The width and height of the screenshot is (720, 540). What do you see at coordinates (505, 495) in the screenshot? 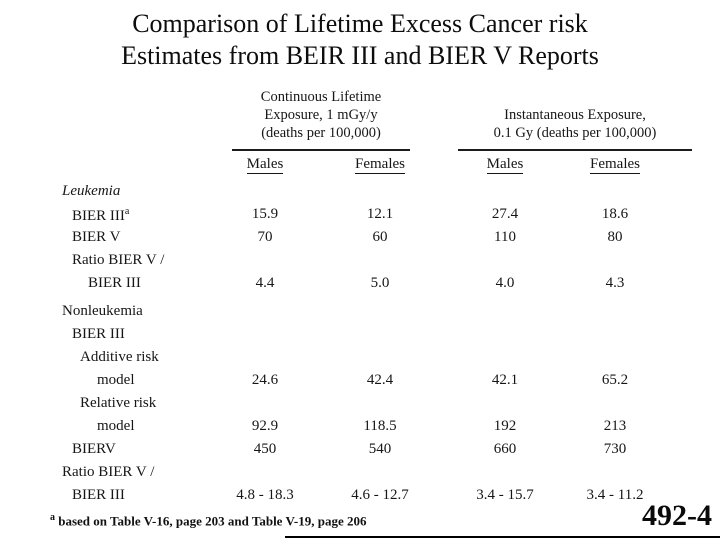
I see `cell-value: 3.4 - 15.7` at bounding box center [505, 495].